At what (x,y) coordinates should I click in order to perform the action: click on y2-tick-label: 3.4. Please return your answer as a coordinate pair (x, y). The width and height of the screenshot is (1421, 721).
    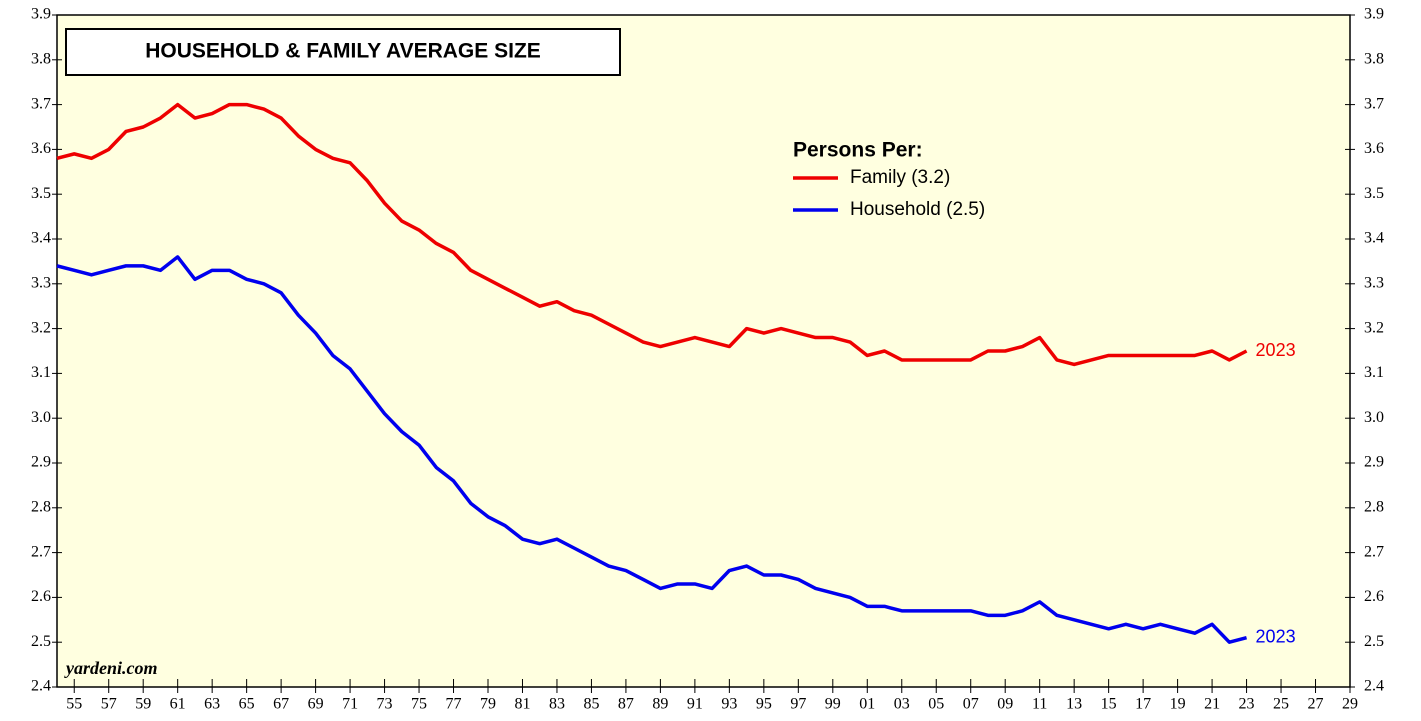
    Looking at the image, I should click on (1374, 238).